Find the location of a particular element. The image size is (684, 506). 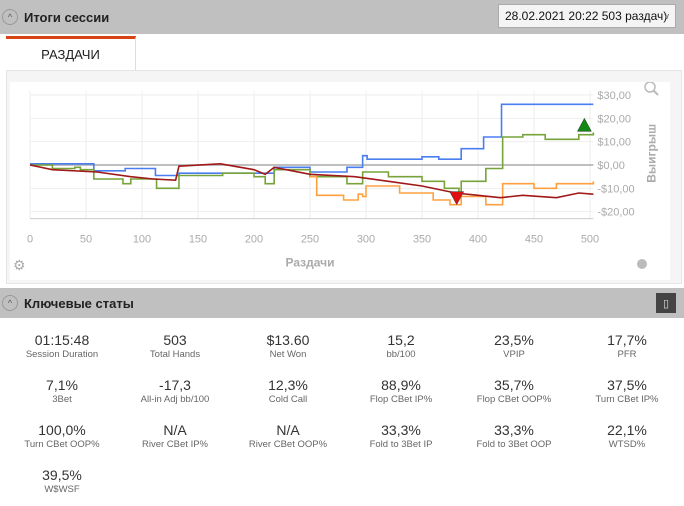

stat-label: Cold Call is located at coordinates (288, 399).